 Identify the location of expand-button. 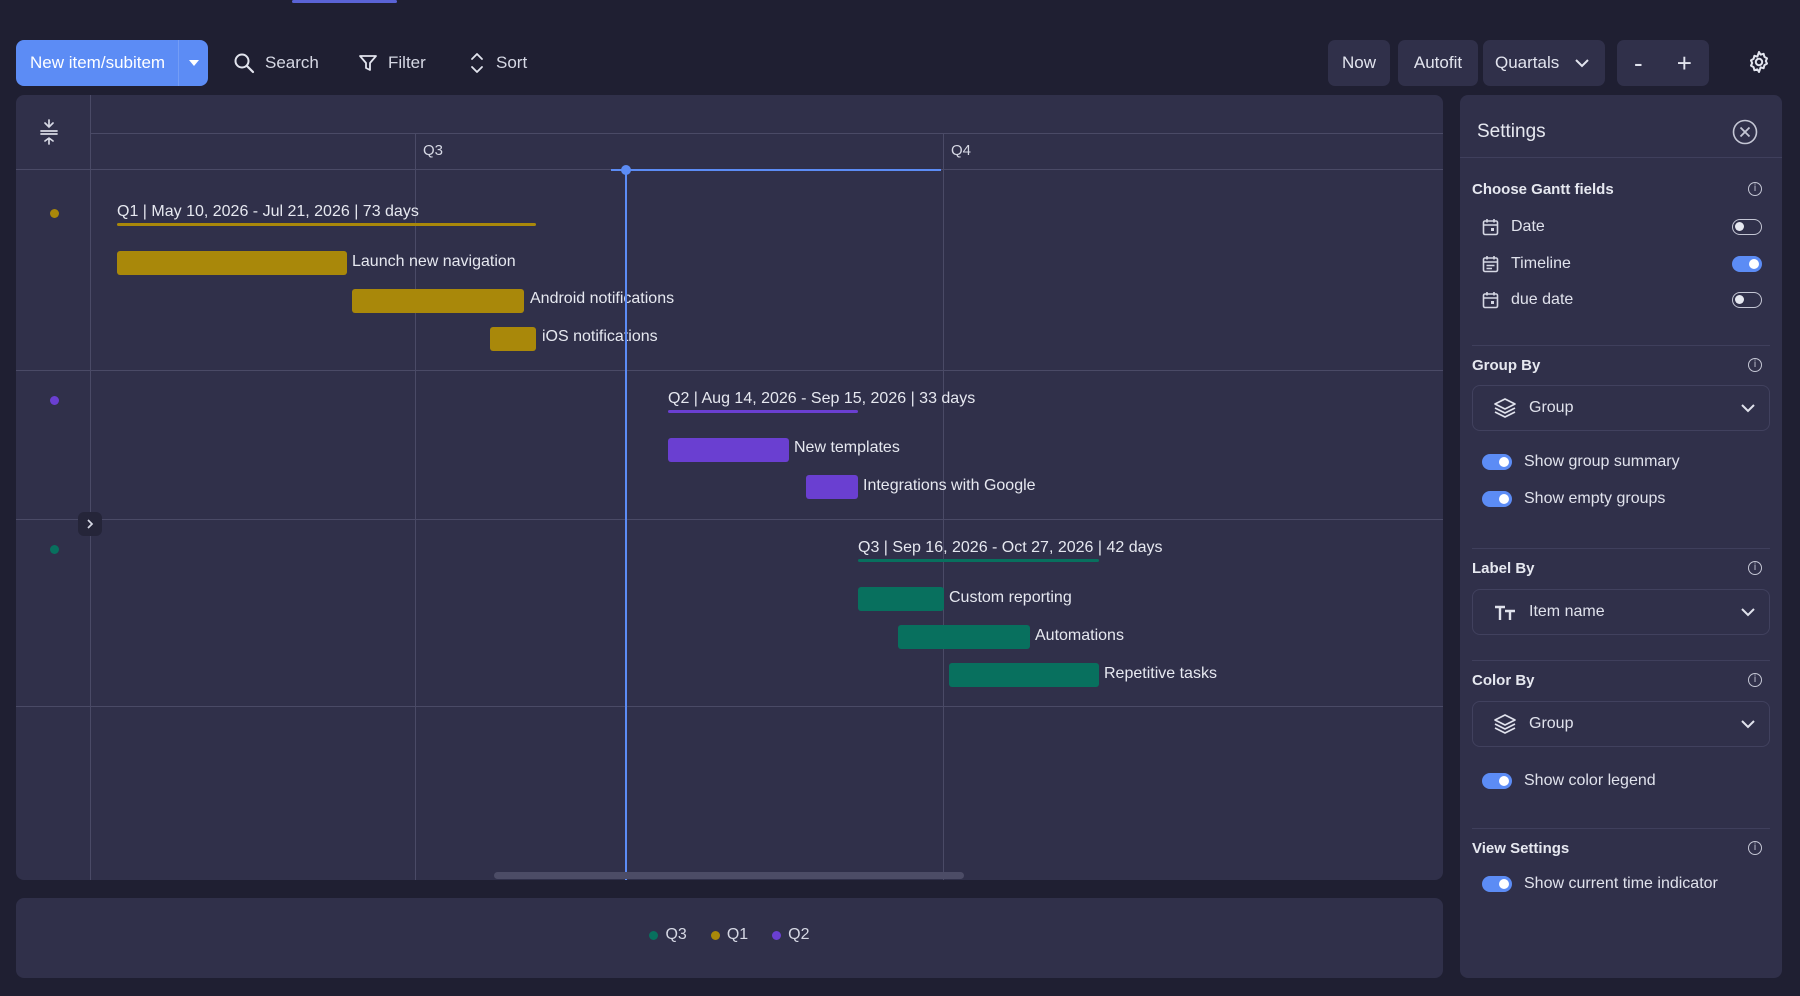
(90, 524).